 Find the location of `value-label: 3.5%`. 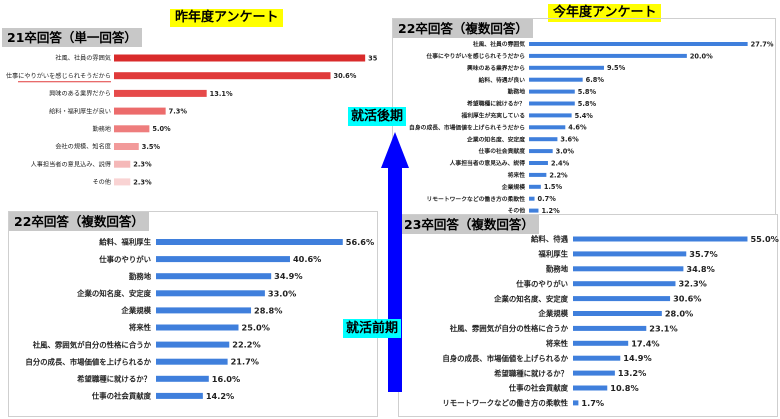

value-label: 3.5% is located at coordinates (151, 147).